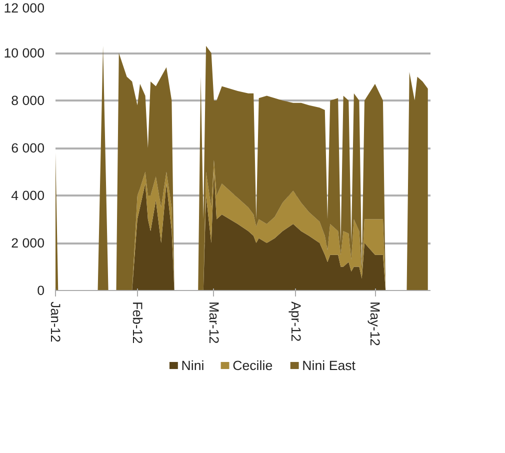  Describe the element at coordinates (375, 324) in the screenshot. I see `x-tick-label: May-12` at that location.